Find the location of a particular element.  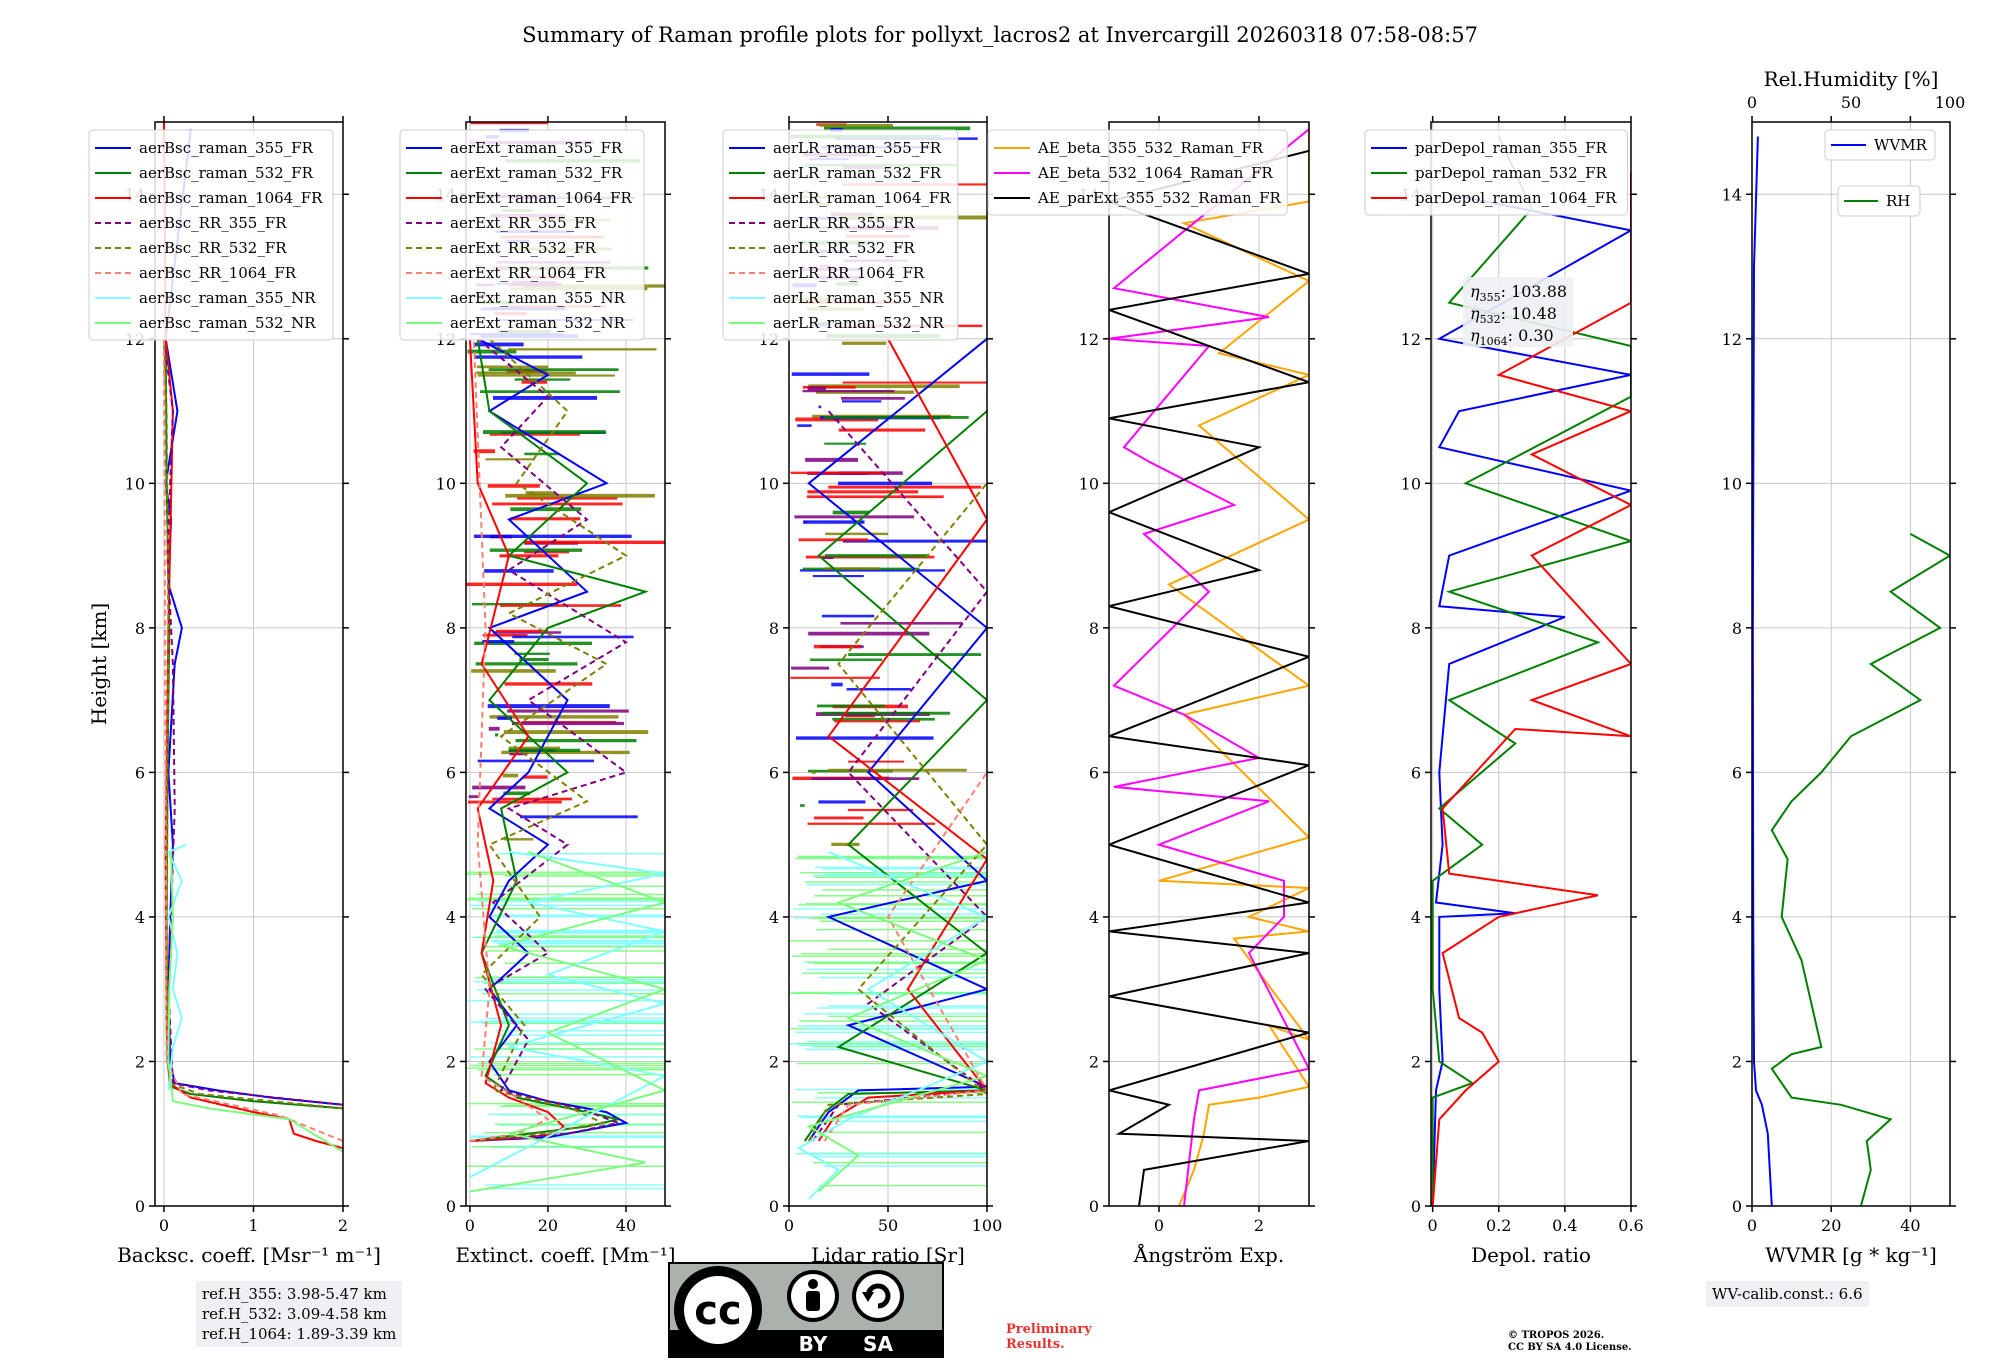

legend-entry: aerExt_raman_532_NR is located at coordinates (538, 323).